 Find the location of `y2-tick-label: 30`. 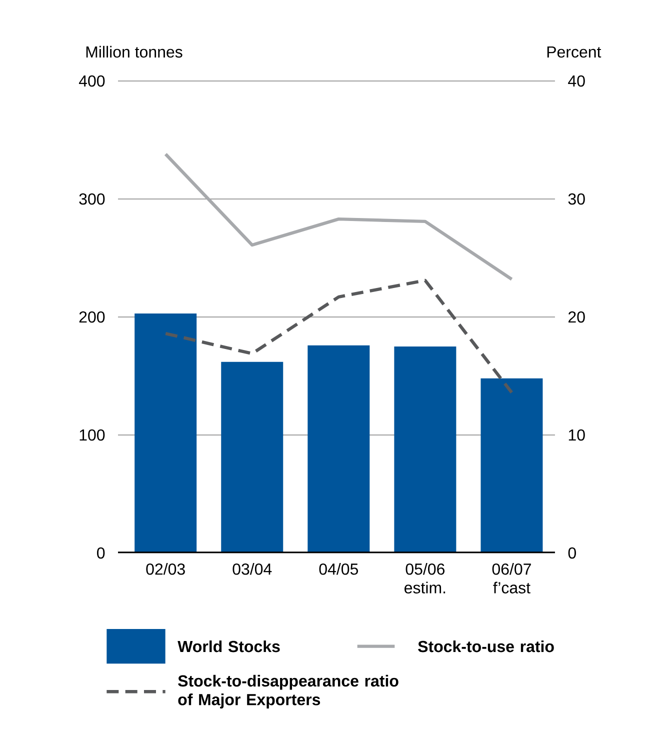

y2-tick-label: 30 is located at coordinates (576, 199).